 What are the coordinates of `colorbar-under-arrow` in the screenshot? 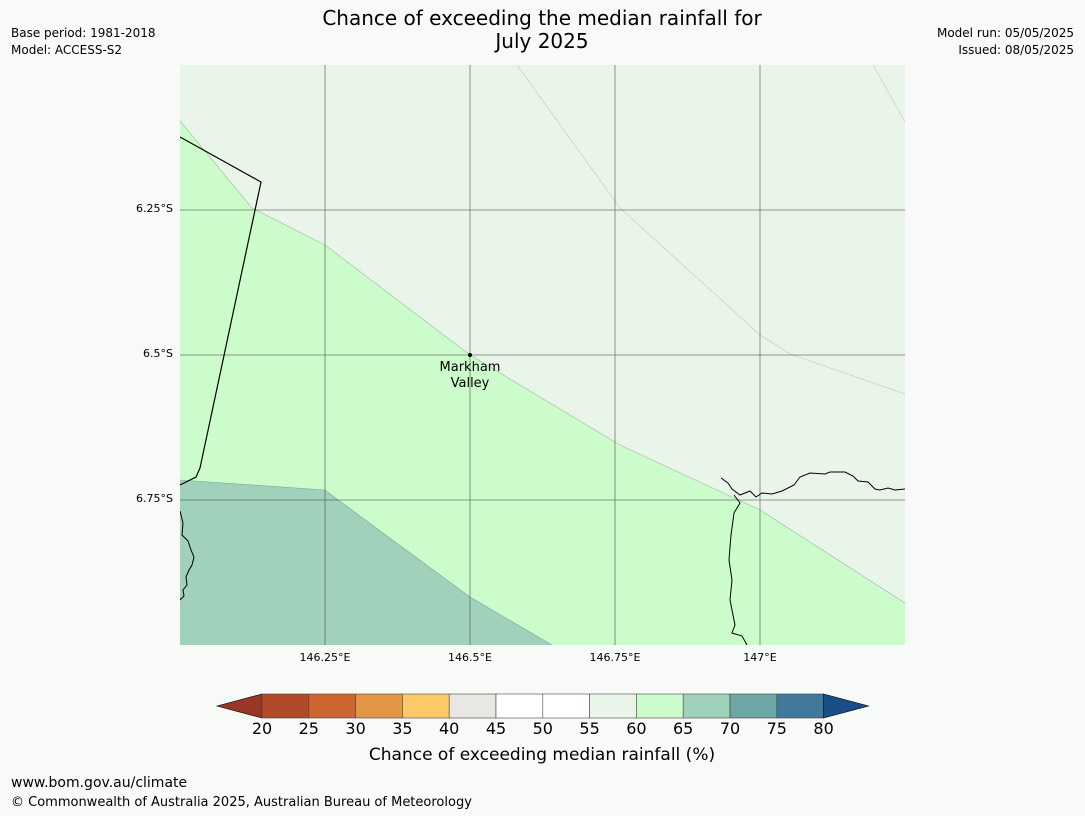 It's located at (239, 706).